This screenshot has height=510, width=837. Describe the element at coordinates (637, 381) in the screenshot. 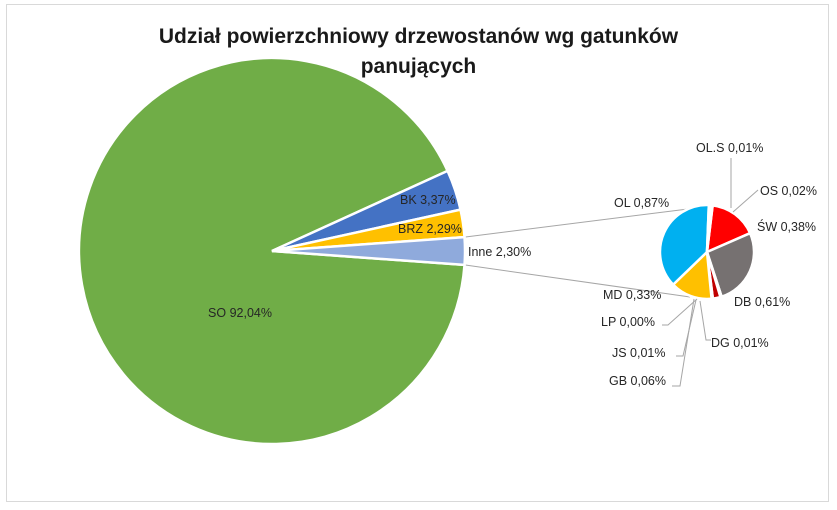

I see `sec-slice-label-gb: GB 0,06%` at that location.